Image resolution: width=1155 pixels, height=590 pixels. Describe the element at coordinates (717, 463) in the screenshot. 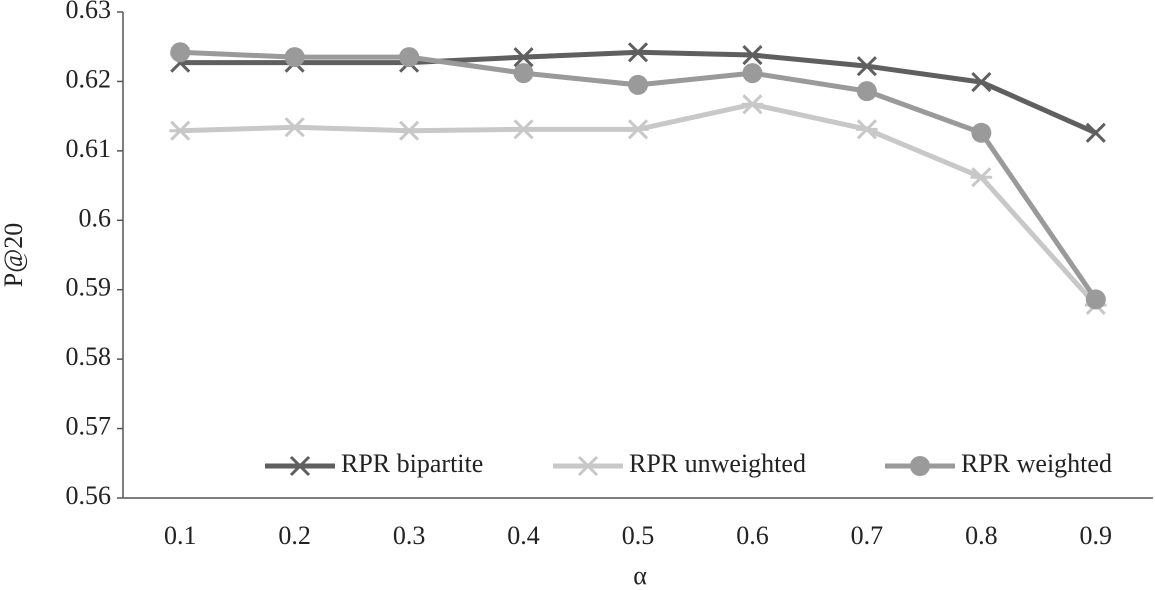

I see `legend-label: RPR unweighted` at that location.